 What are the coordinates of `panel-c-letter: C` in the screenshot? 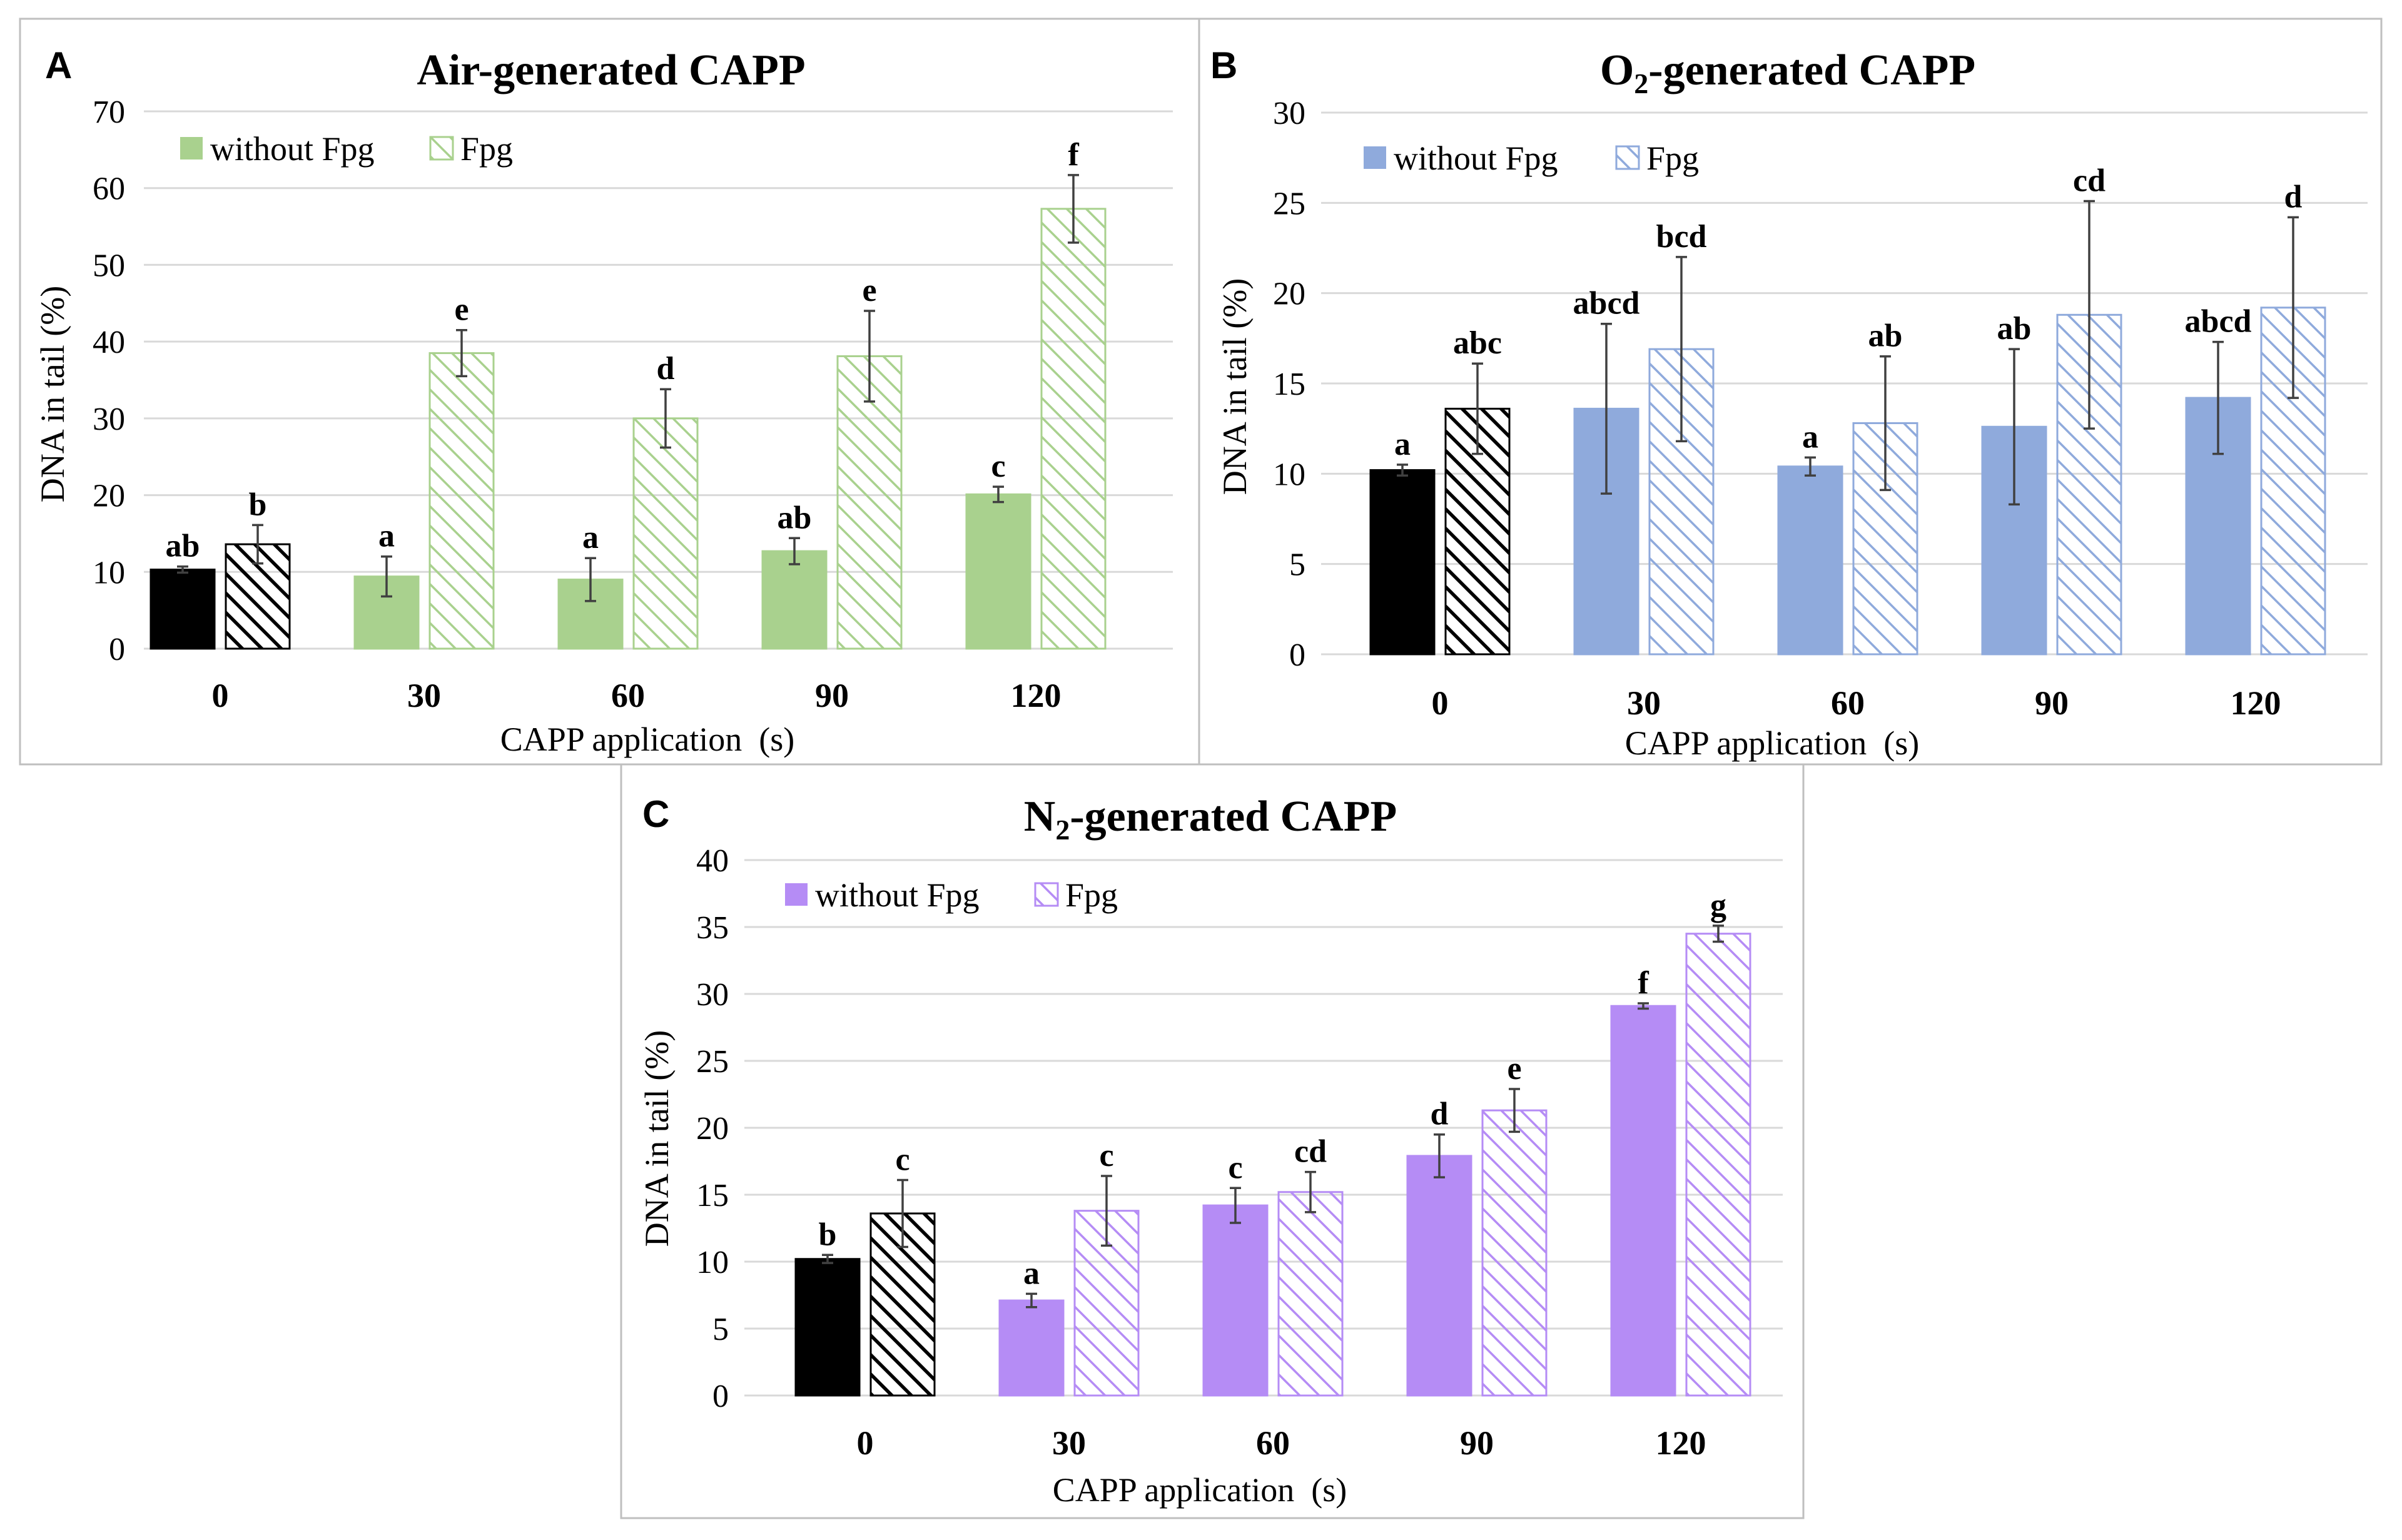 It's located at (655, 814).